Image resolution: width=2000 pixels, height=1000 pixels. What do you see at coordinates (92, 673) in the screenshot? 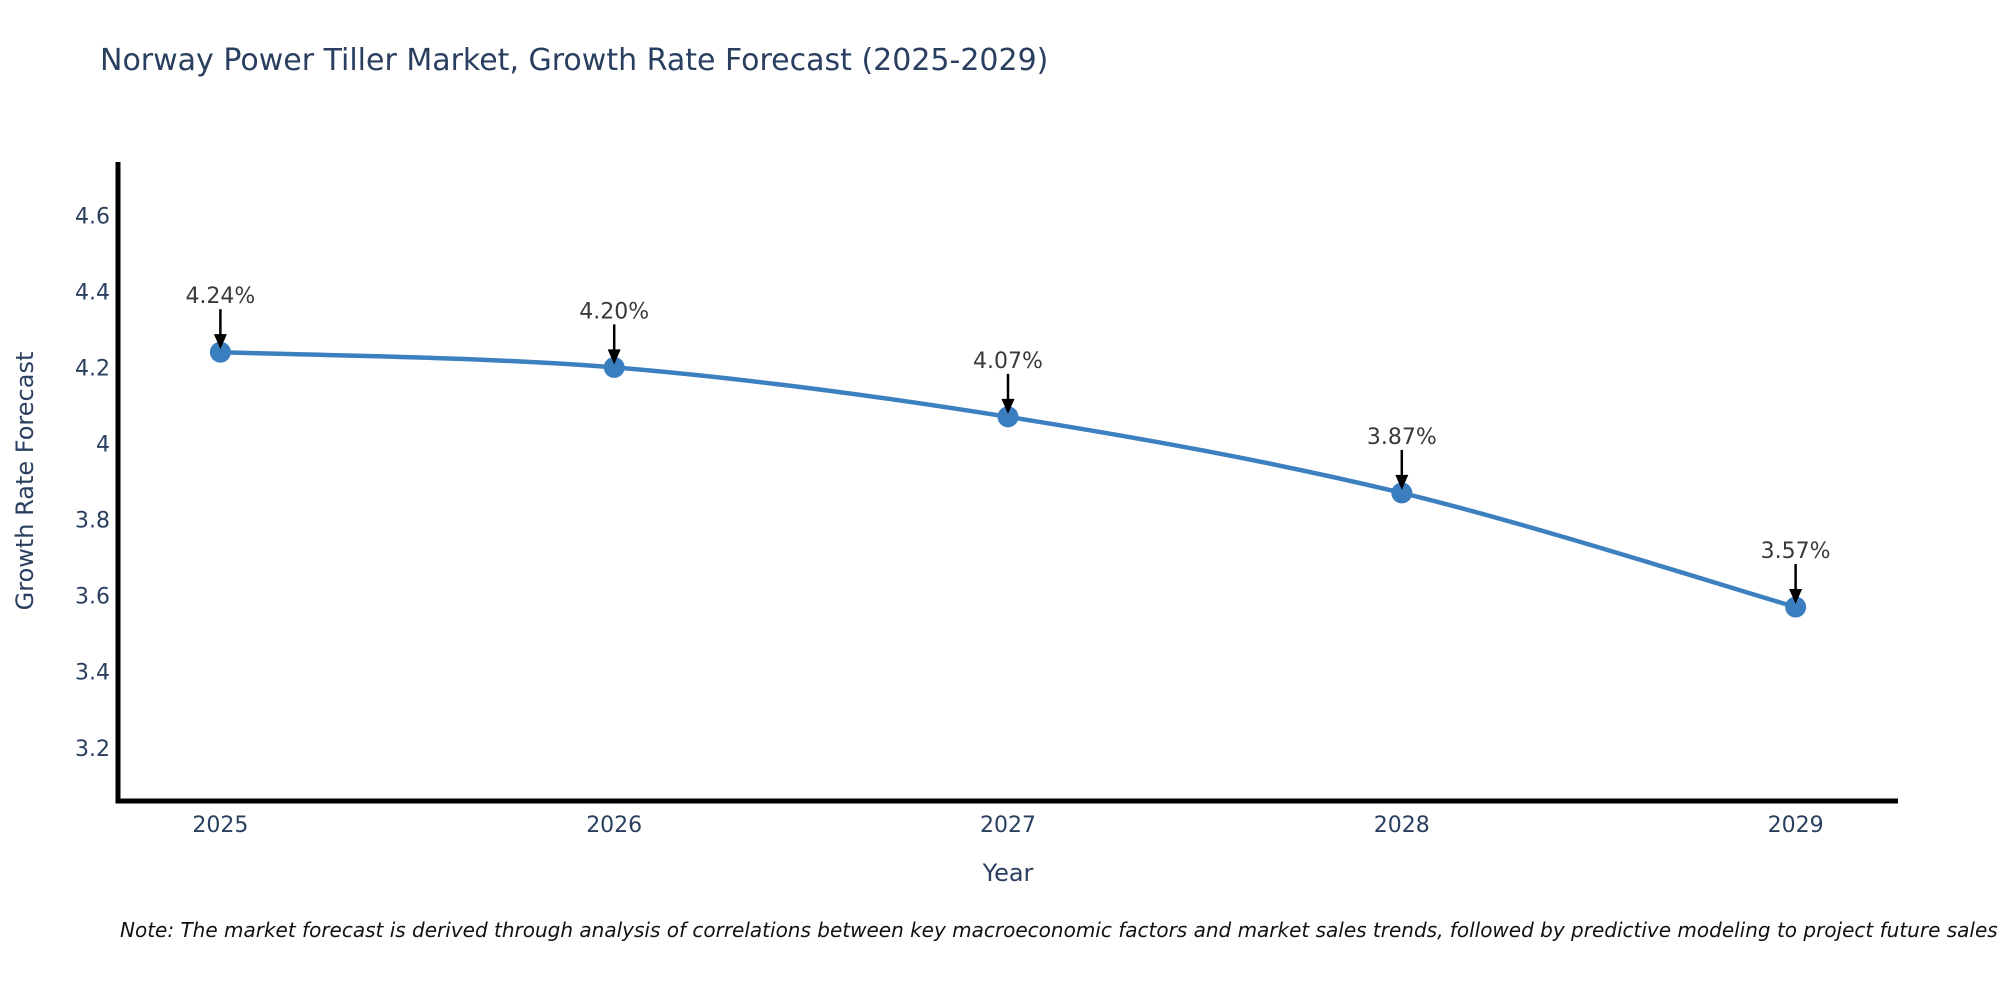
I see `y-tick-label: 3.4` at bounding box center [92, 673].